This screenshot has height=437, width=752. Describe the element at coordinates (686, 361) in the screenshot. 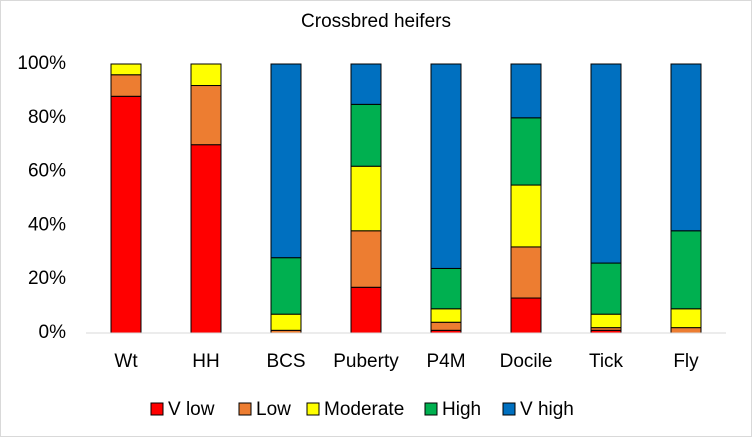

I see `x-tick-label: Fly` at that location.